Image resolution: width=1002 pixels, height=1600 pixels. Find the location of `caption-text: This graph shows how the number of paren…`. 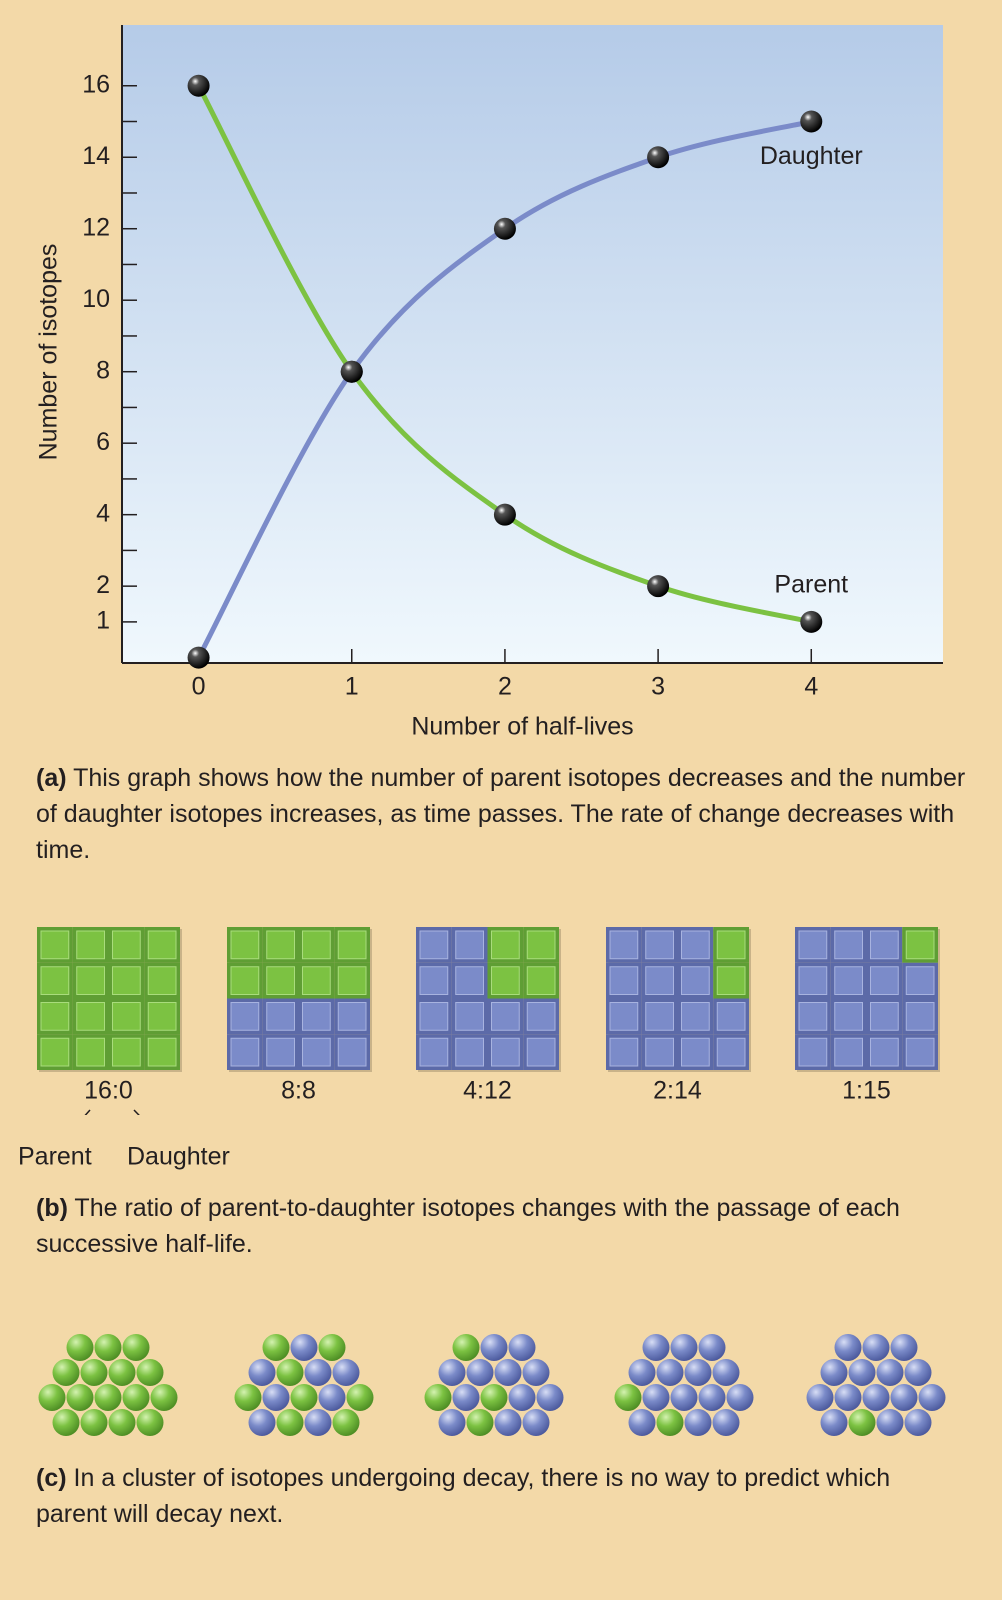

caption-text: This graph shows how the number of paren… is located at coordinates (501, 814).